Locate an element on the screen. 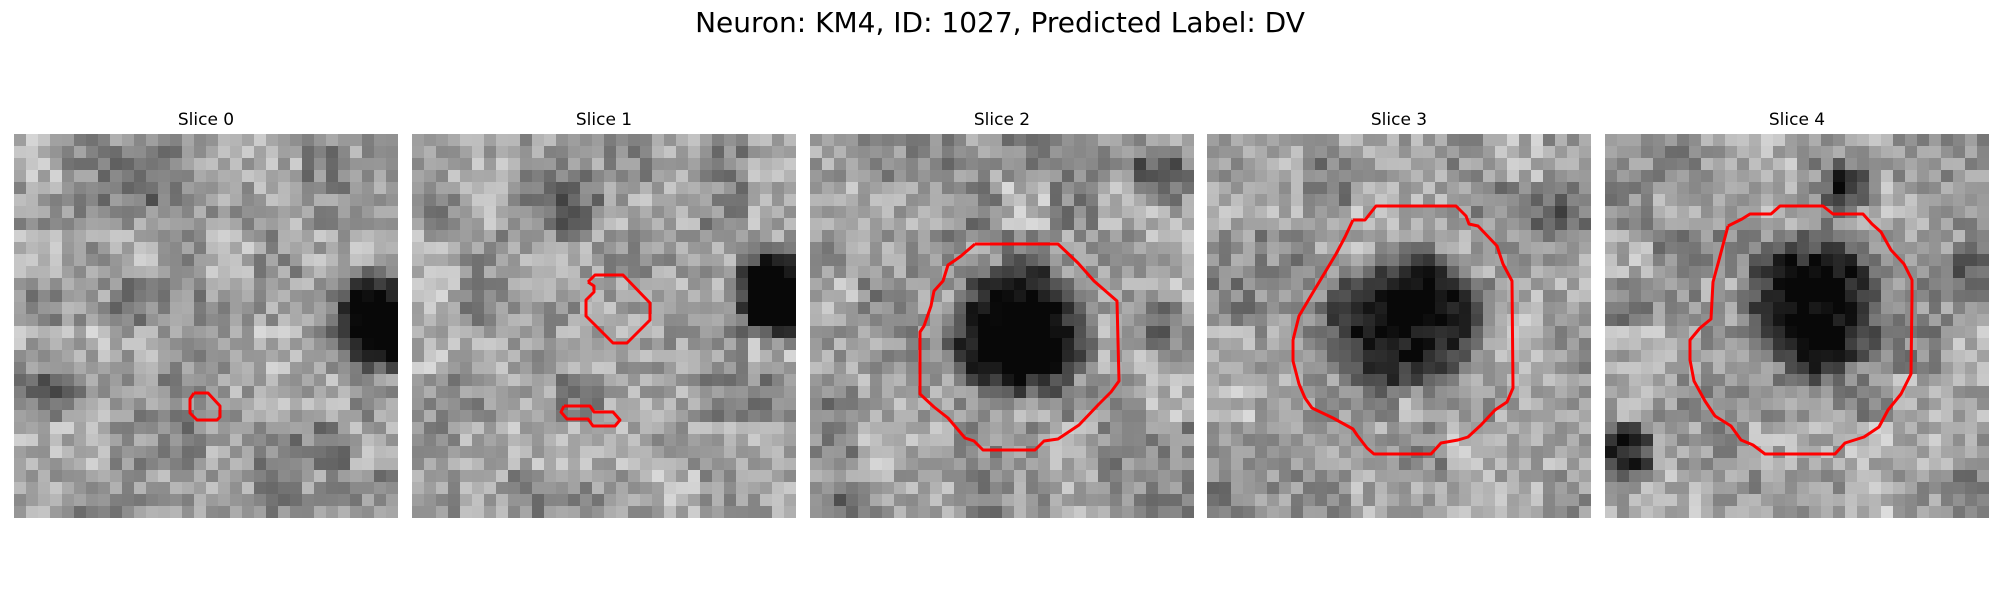  slice-panel-0: Slice 0 is located at coordinates (206, 313).